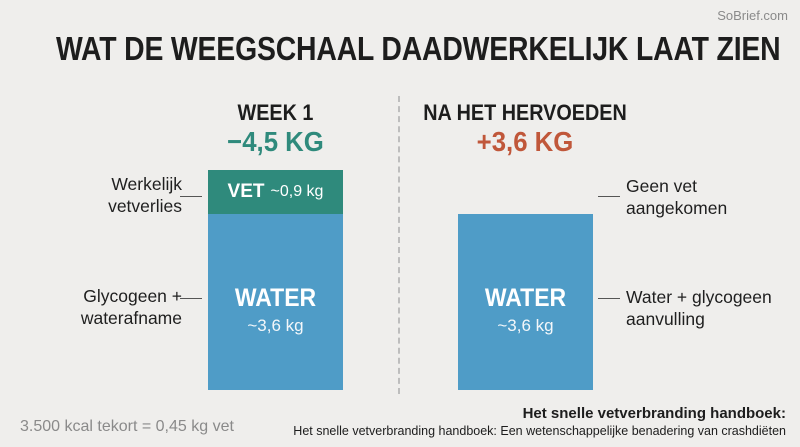 This screenshot has height=447, width=800. I want to click on delta-refeed: +3,6 KG, so click(525, 141).